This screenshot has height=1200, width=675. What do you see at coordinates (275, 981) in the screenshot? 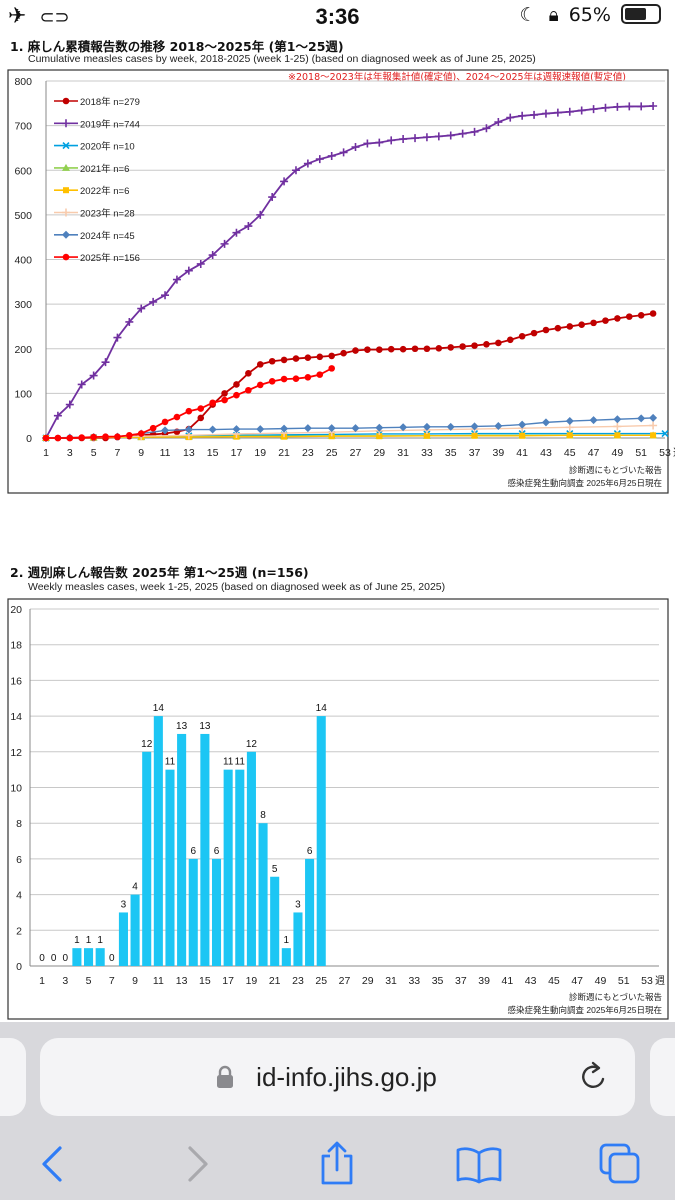
I see `chart2-x-tick-label: 21` at bounding box center [275, 981].